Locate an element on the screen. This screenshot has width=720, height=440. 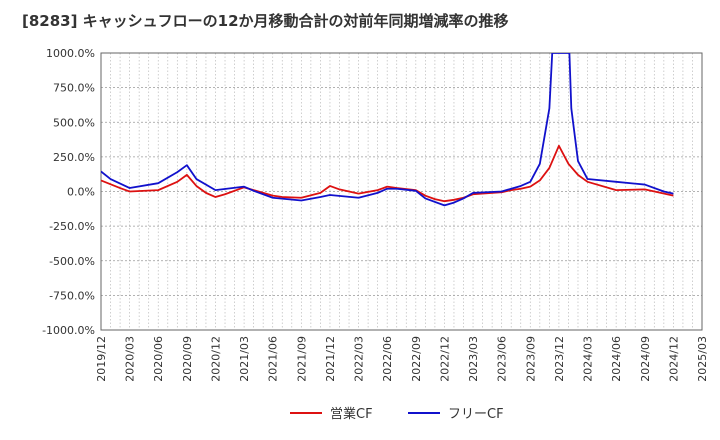
x-tick-label: 2022/12 is located at coordinates (444, 359).